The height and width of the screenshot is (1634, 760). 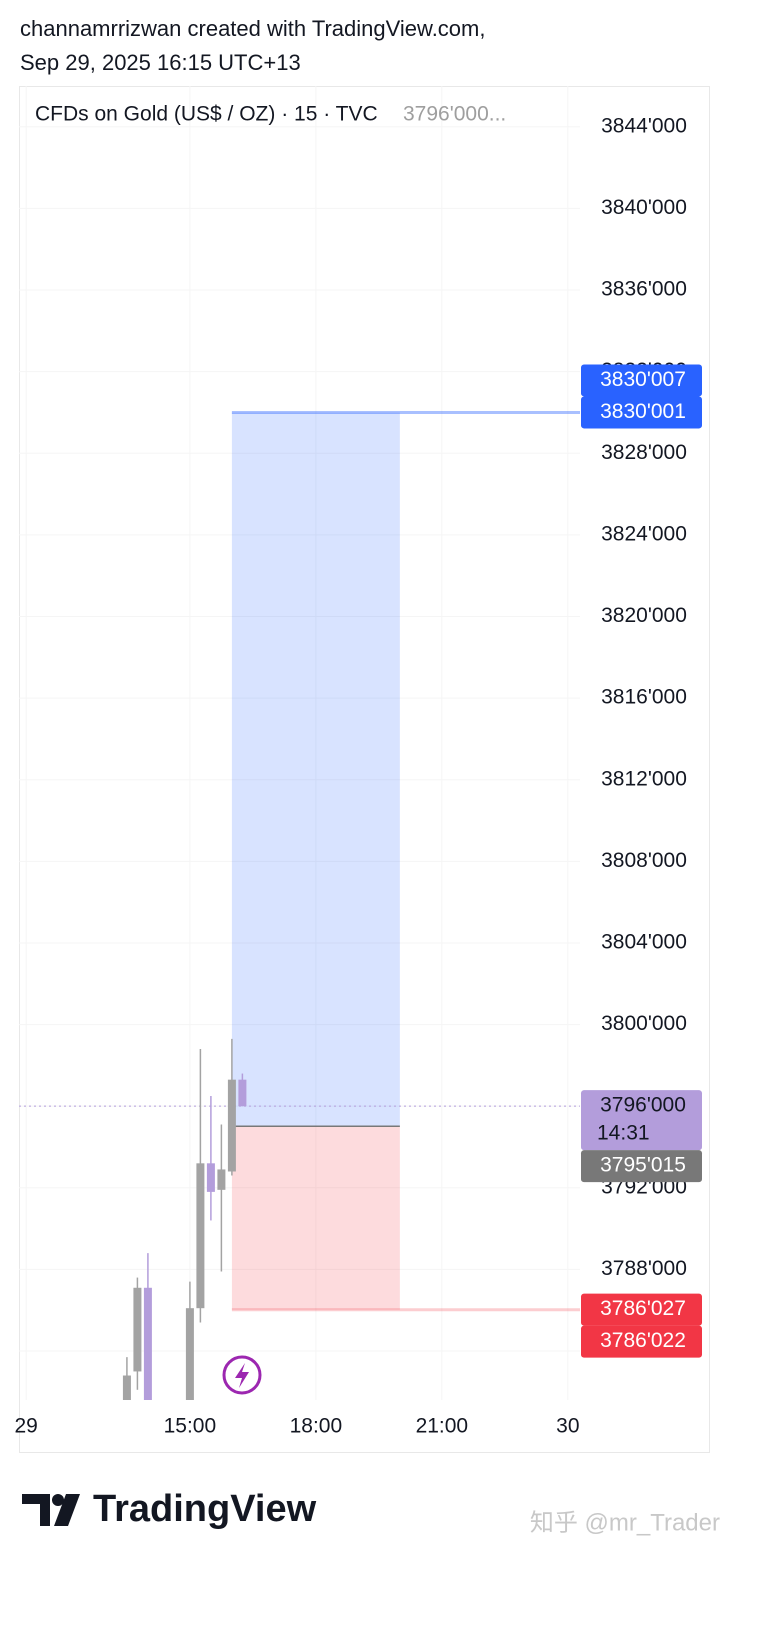 What do you see at coordinates (206, 114) in the screenshot?
I see `symbol-title: CFDs on Gold (US$ / OZ) · 15 · TVC` at bounding box center [206, 114].